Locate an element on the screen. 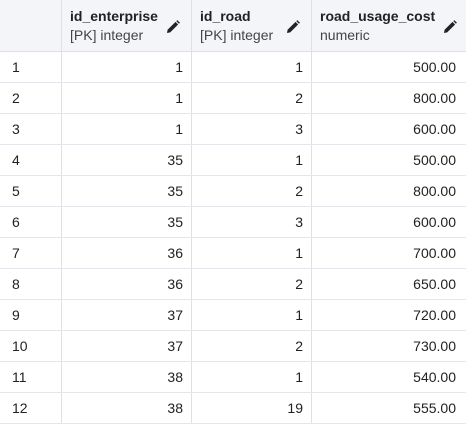  cell-road-usage-cost: 720.00 is located at coordinates (434, 315).